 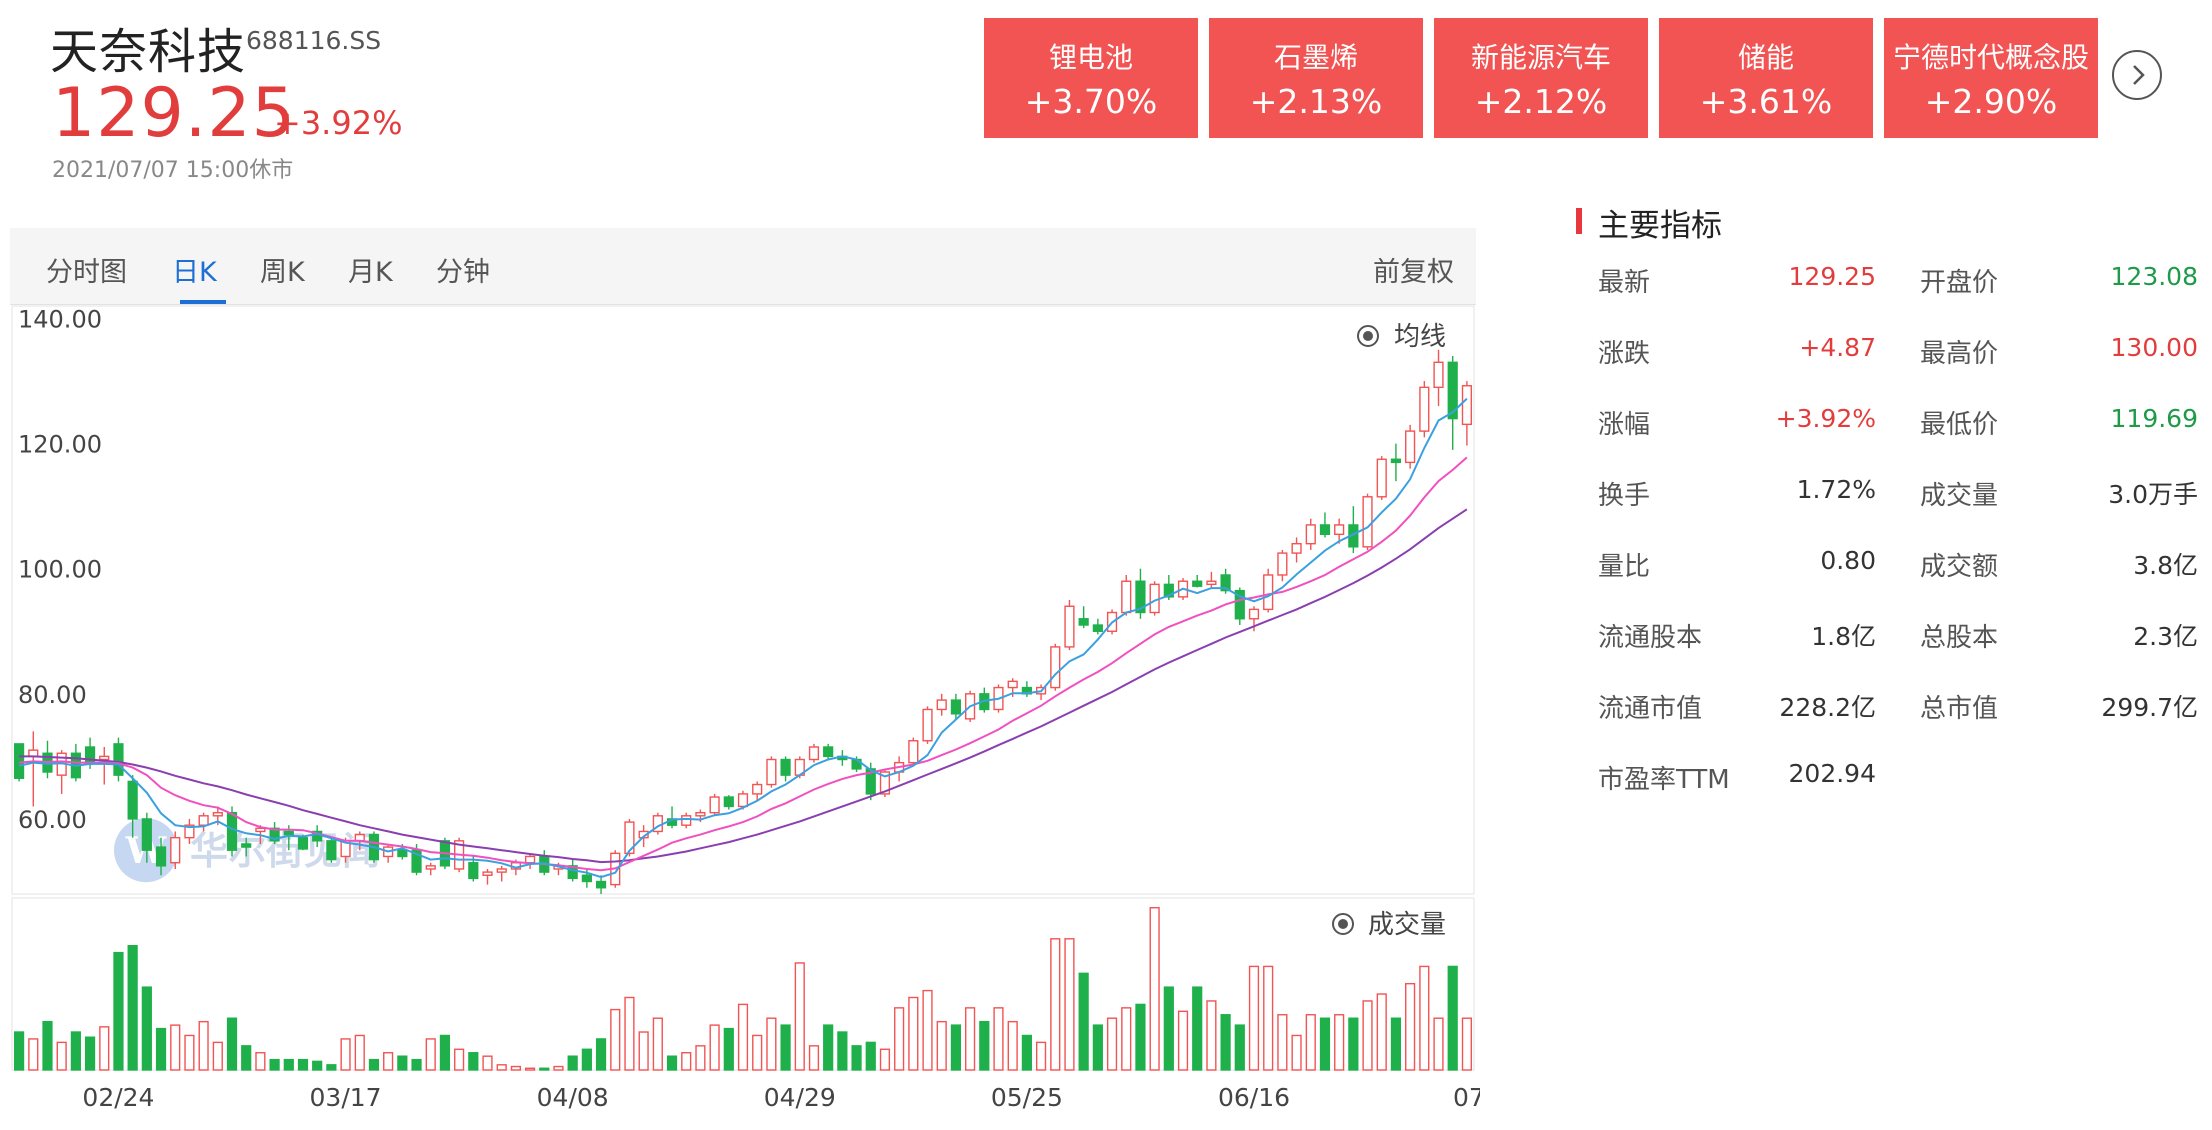 I want to click on next-concepts-button, so click(x=2137, y=75).